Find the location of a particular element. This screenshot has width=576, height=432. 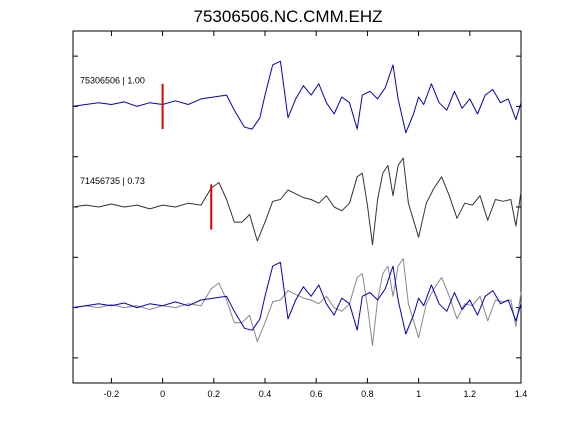

x-tick-label: 0.2 is located at coordinates (214, 394).